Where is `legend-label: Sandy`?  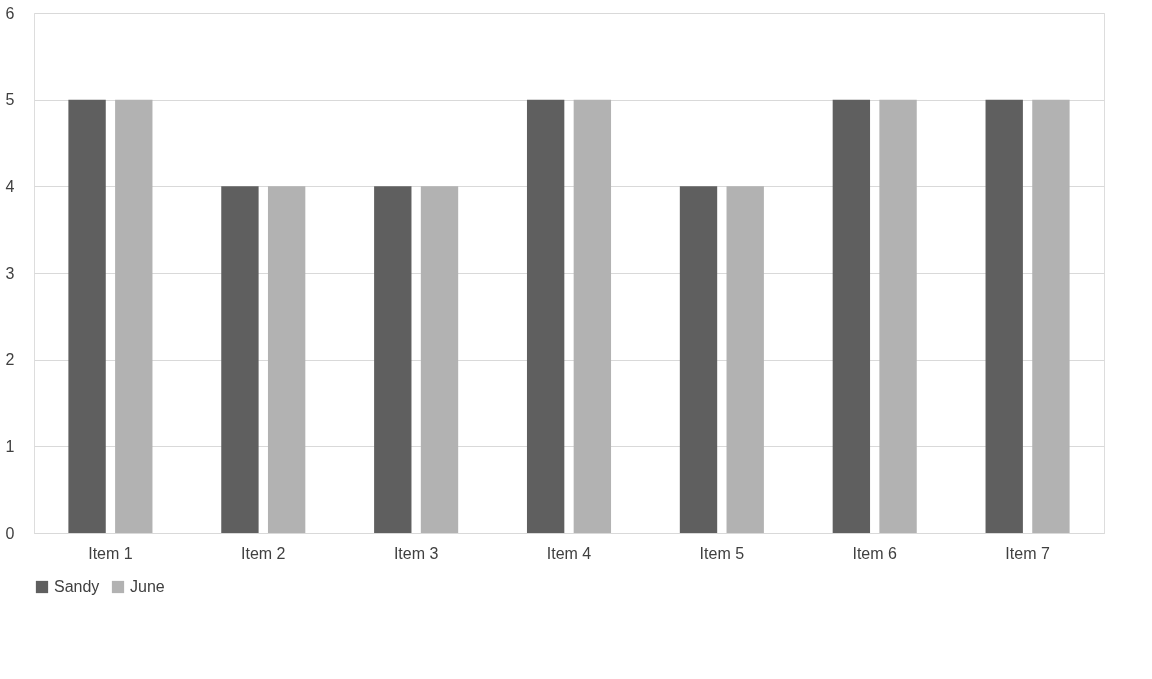 legend-label: Sandy is located at coordinates (77, 586).